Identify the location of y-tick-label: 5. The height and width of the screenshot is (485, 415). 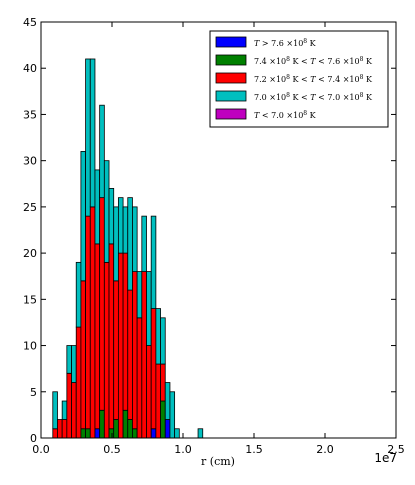
(33, 392).